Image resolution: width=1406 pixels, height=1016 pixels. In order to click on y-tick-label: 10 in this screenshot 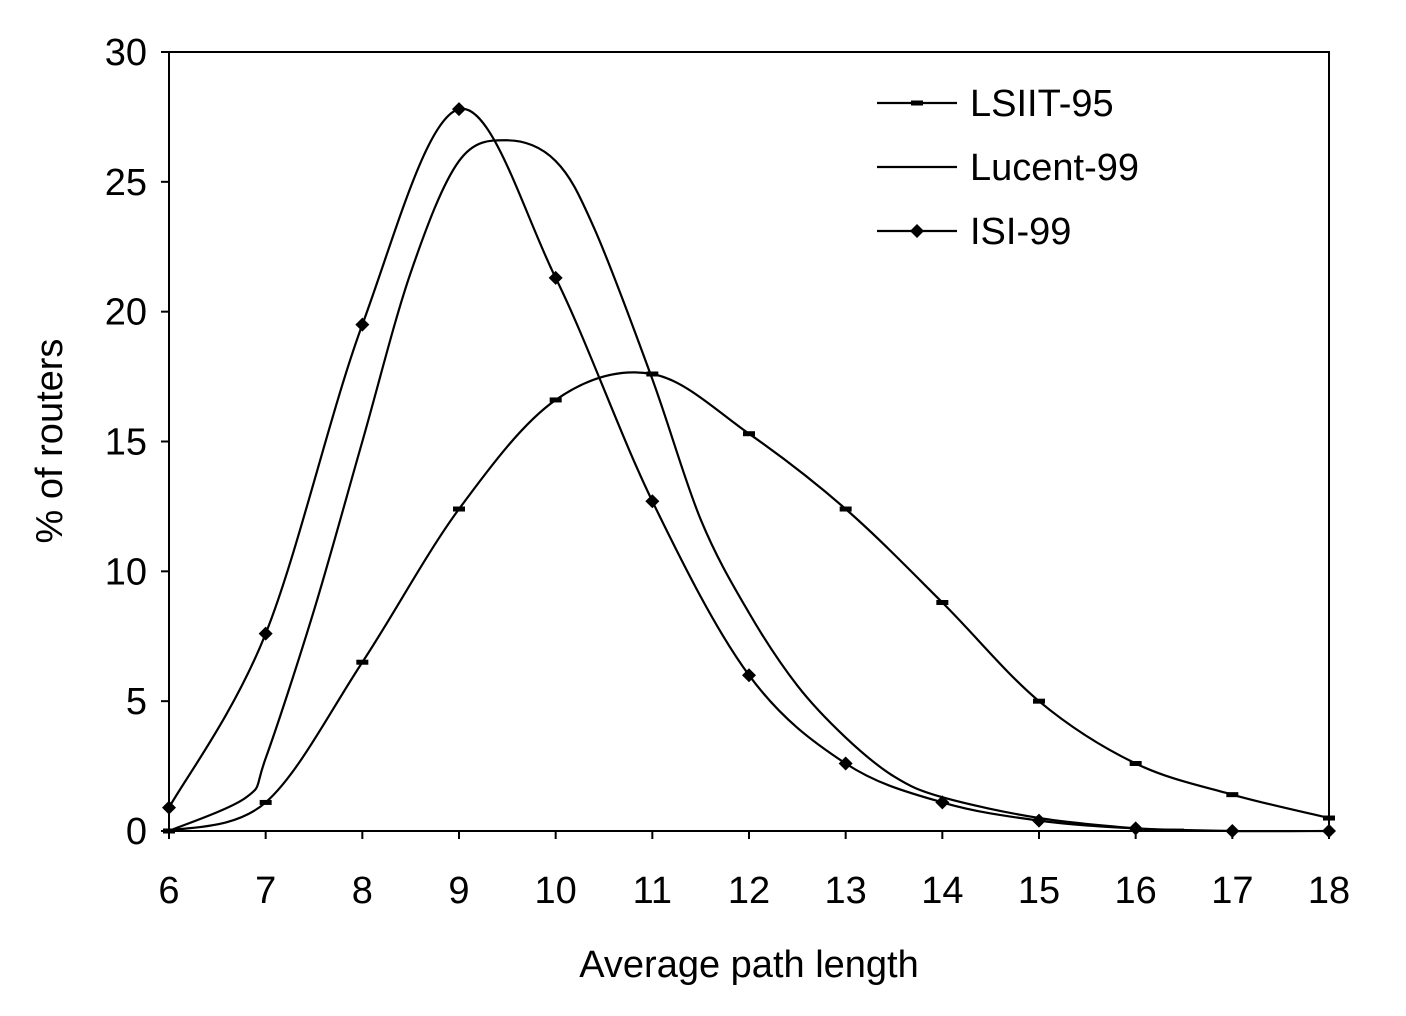, I will do `click(126, 572)`.